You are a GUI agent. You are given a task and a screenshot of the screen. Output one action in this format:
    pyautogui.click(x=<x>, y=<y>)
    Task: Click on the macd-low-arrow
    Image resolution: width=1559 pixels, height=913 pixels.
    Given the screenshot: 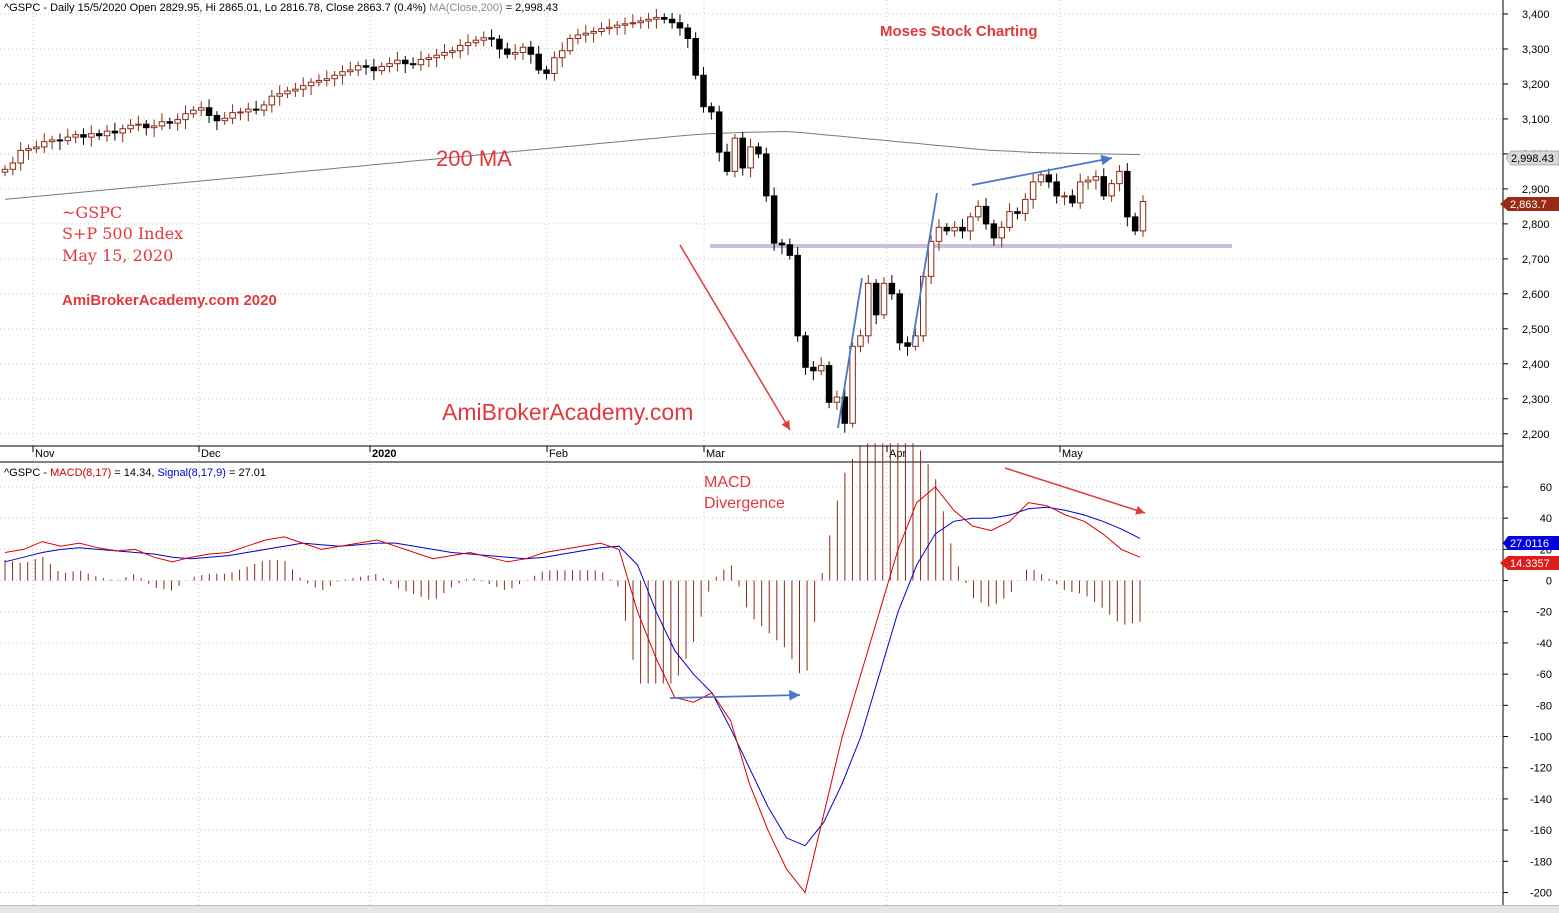 What is the action you would take?
    pyautogui.click(x=735, y=695)
    